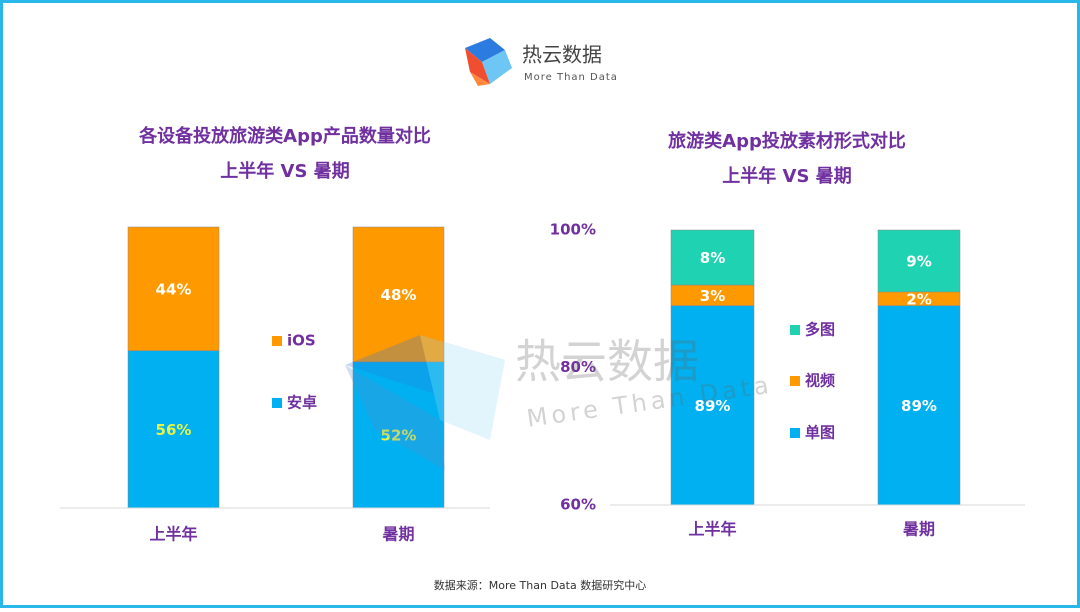 The height and width of the screenshot is (612, 1080). I want to click on y-tick-label: 60%, so click(578, 505).